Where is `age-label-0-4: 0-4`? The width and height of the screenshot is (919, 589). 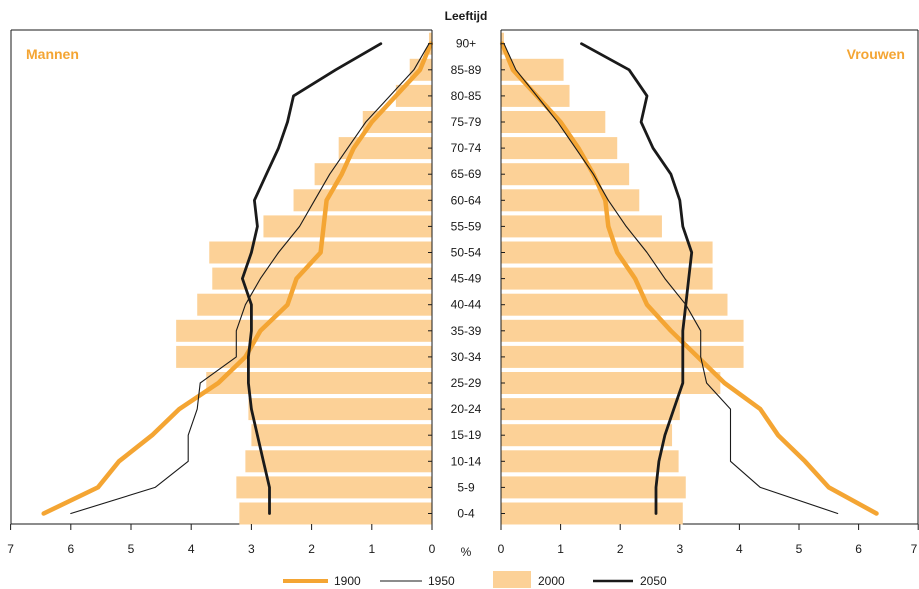 age-label-0-4: 0-4 is located at coordinates (466, 514).